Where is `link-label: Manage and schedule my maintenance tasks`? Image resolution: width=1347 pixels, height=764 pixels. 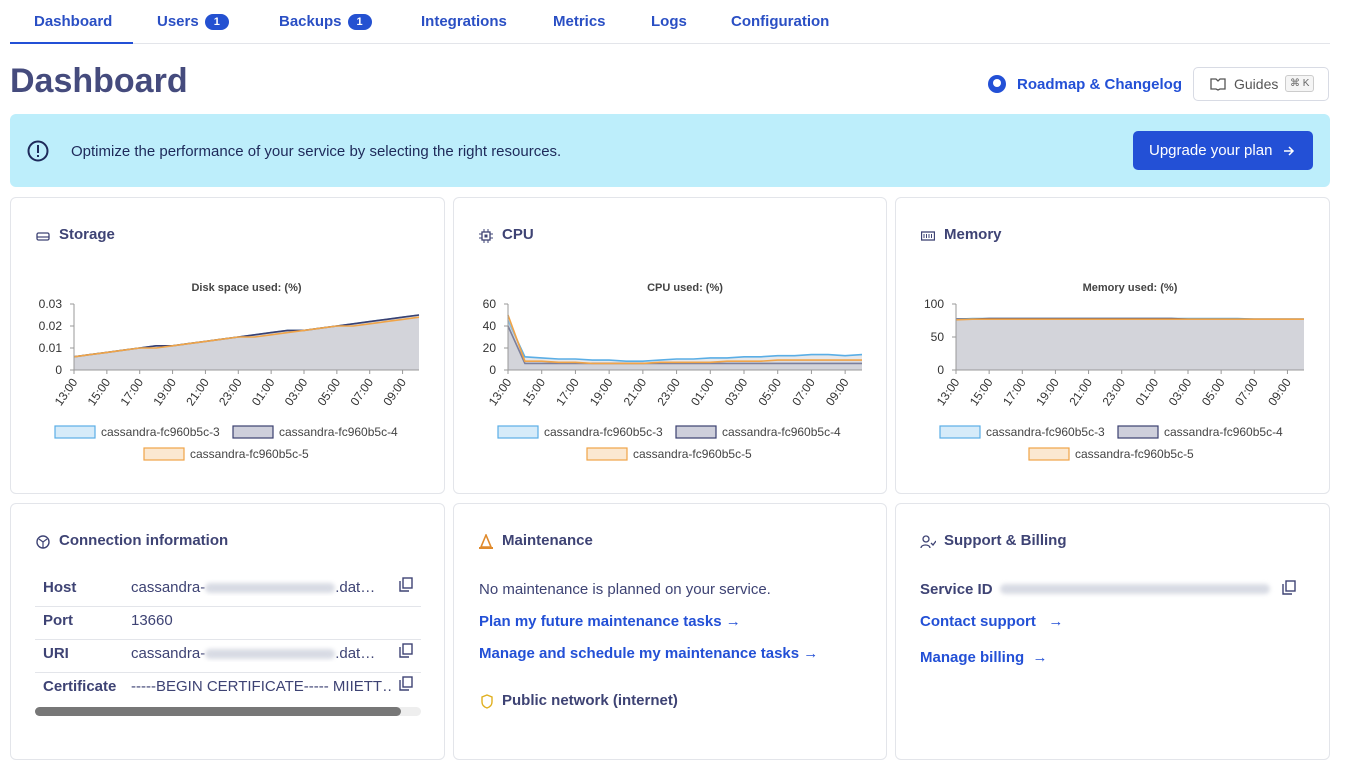
link-label: Manage and schedule my maintenance tasks is located at coordinates (639, 653).